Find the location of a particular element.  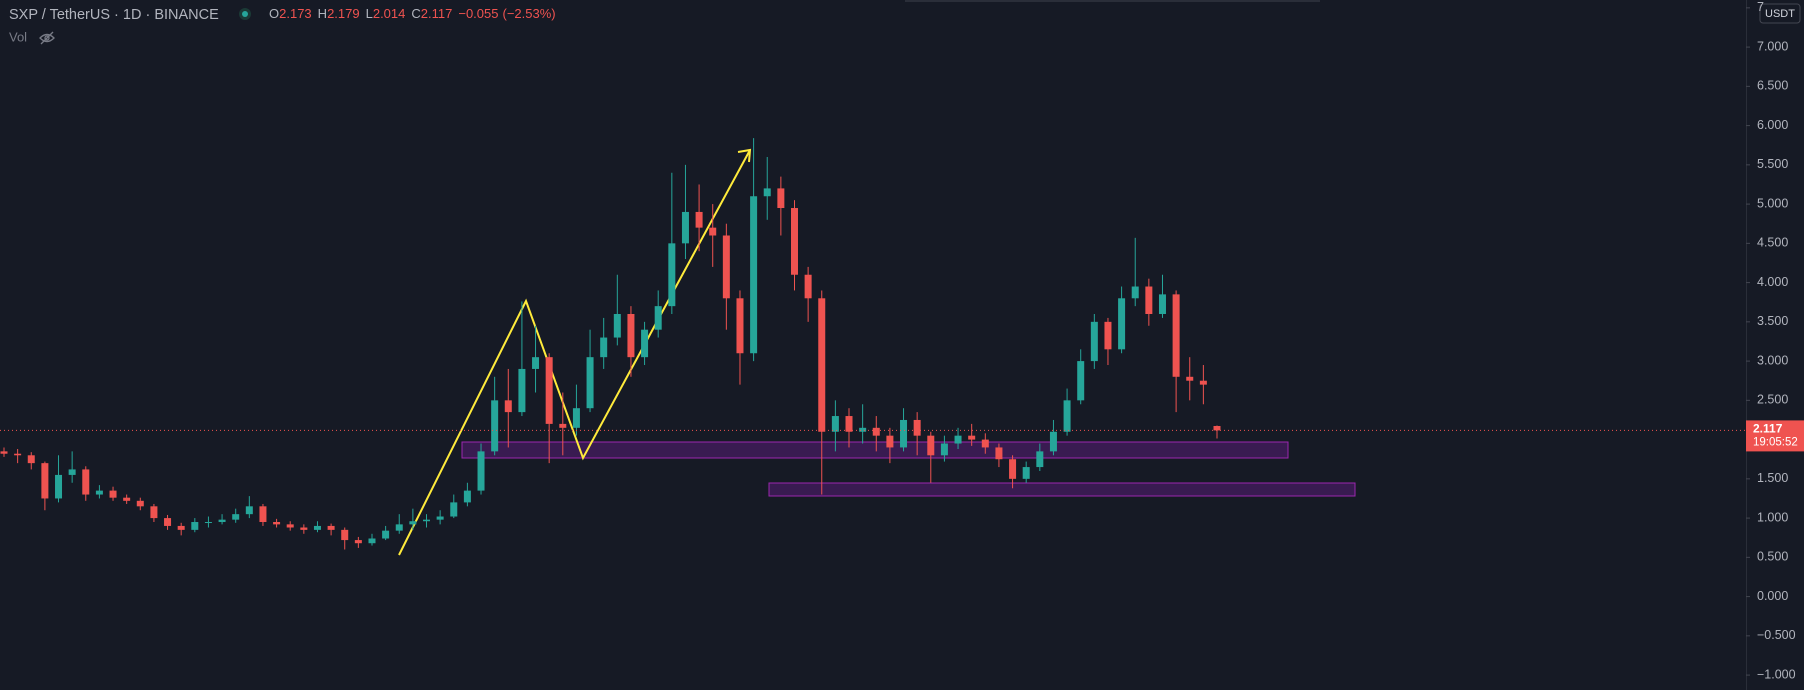

y-tick-label: 7 is located at coordinates (1760, 7).